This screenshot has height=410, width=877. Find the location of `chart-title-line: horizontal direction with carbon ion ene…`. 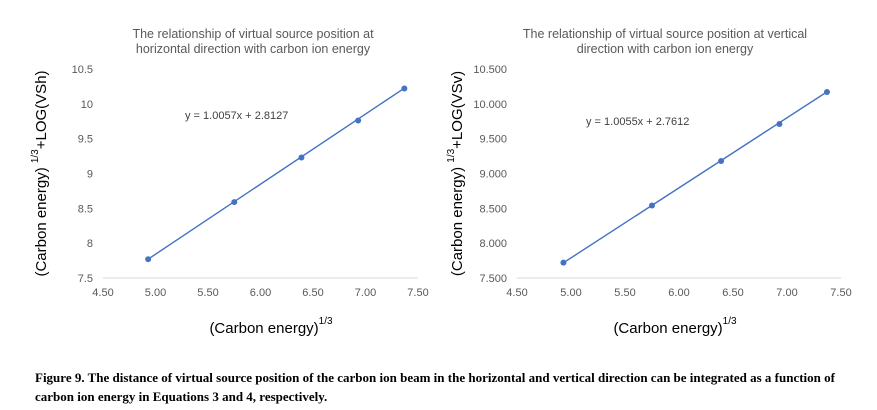

chart-title-line: horizontal direction with carbon ion ene… is located at coordinates (253, 49).